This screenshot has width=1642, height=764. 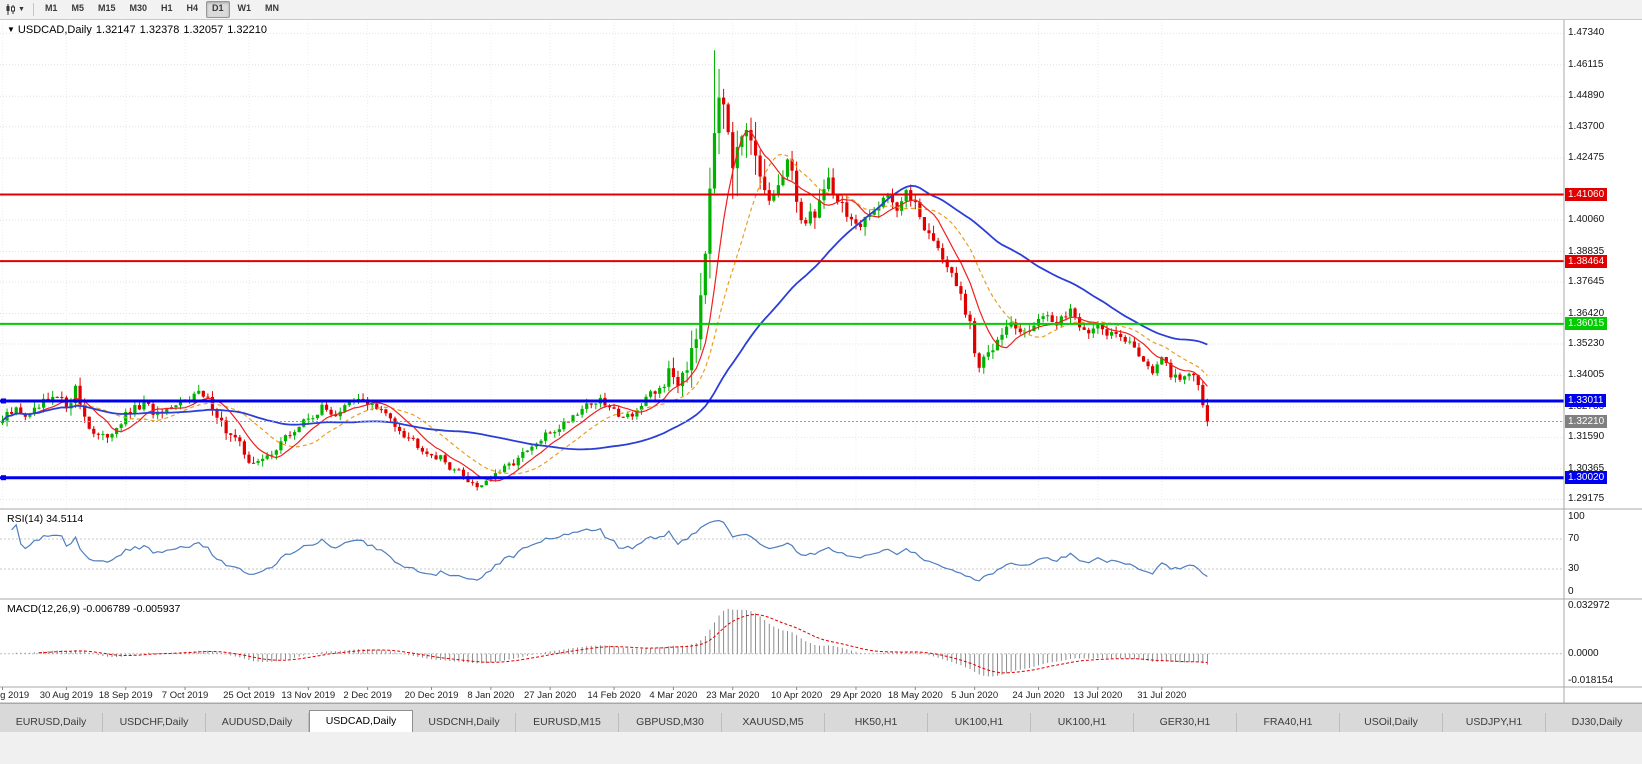 What do you see at coordinates (218, 9) in the screenshot?
I see `timeframe-button-D1: D1` at bounding box center [218, 9].